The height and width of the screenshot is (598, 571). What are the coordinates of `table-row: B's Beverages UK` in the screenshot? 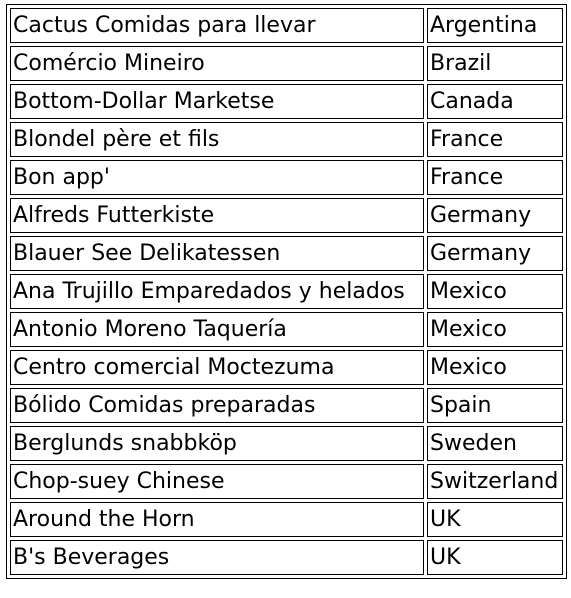 It's located at (286, 557).